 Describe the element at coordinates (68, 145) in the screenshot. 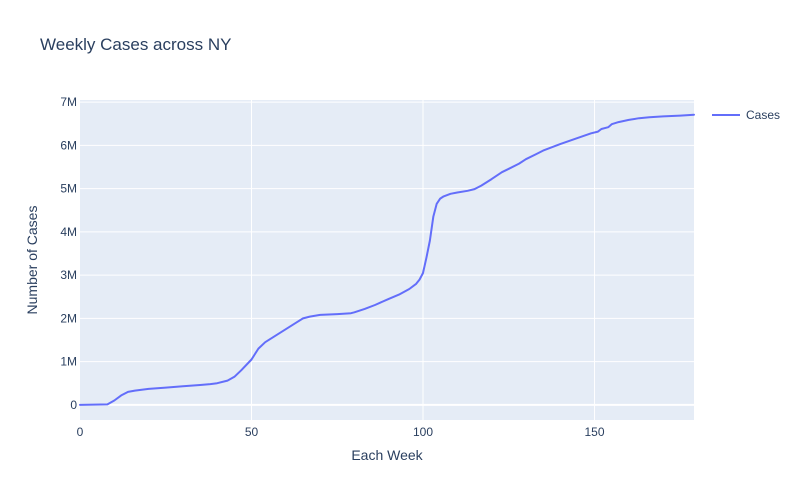

I see `y-tick-label: 6M` at that location.